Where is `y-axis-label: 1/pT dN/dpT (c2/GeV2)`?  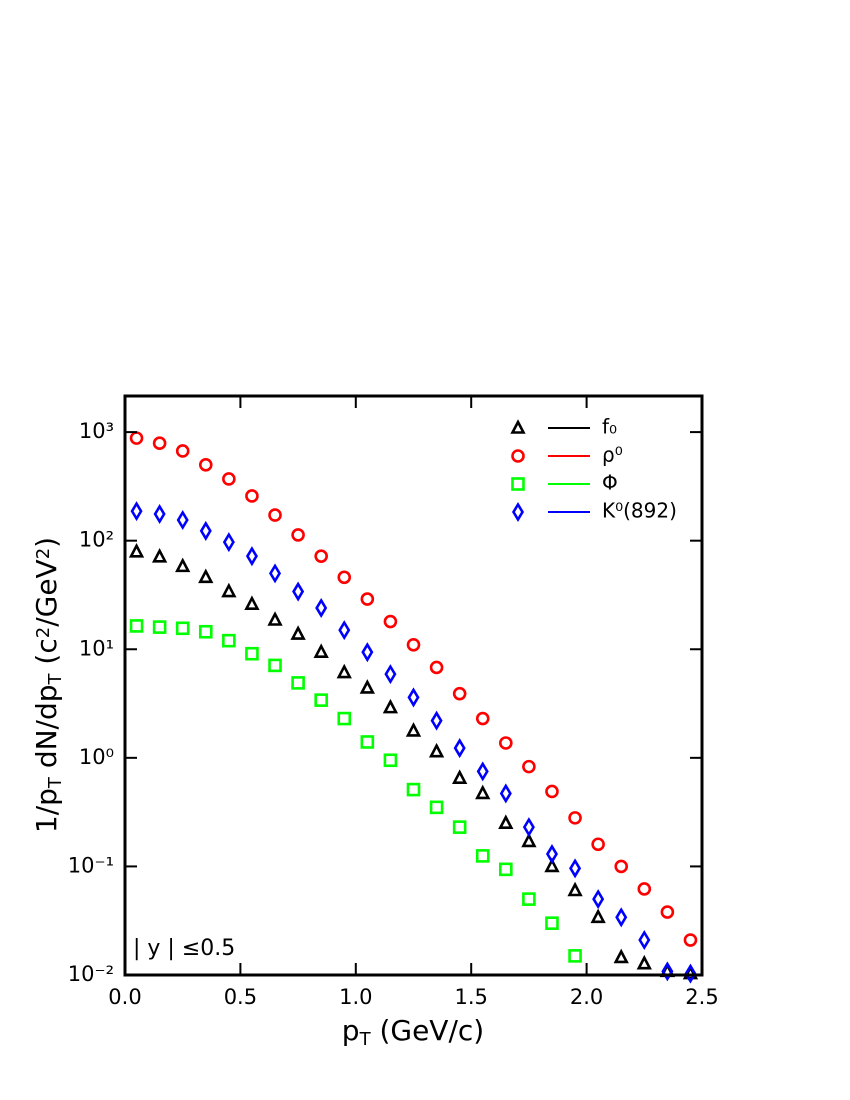 y-axis-label: 1/pT dN/dpT (c2/GeV2) is located at coordinates (48, 685).